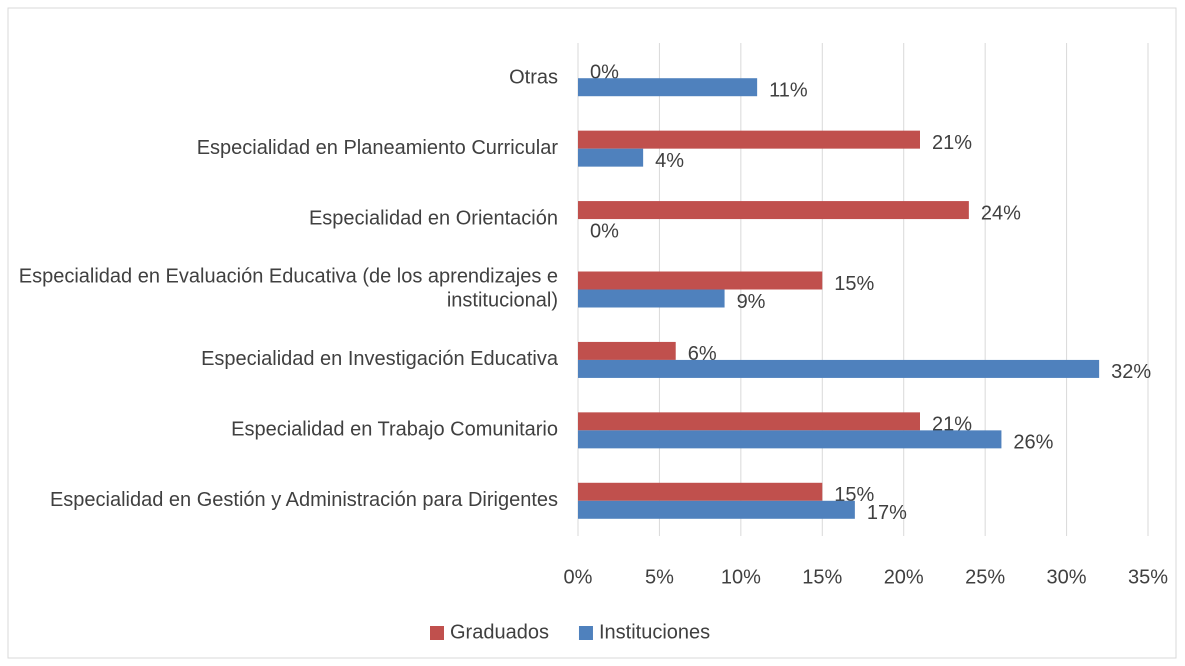  I want to click on data-label: 26%, so click(1033, 443).